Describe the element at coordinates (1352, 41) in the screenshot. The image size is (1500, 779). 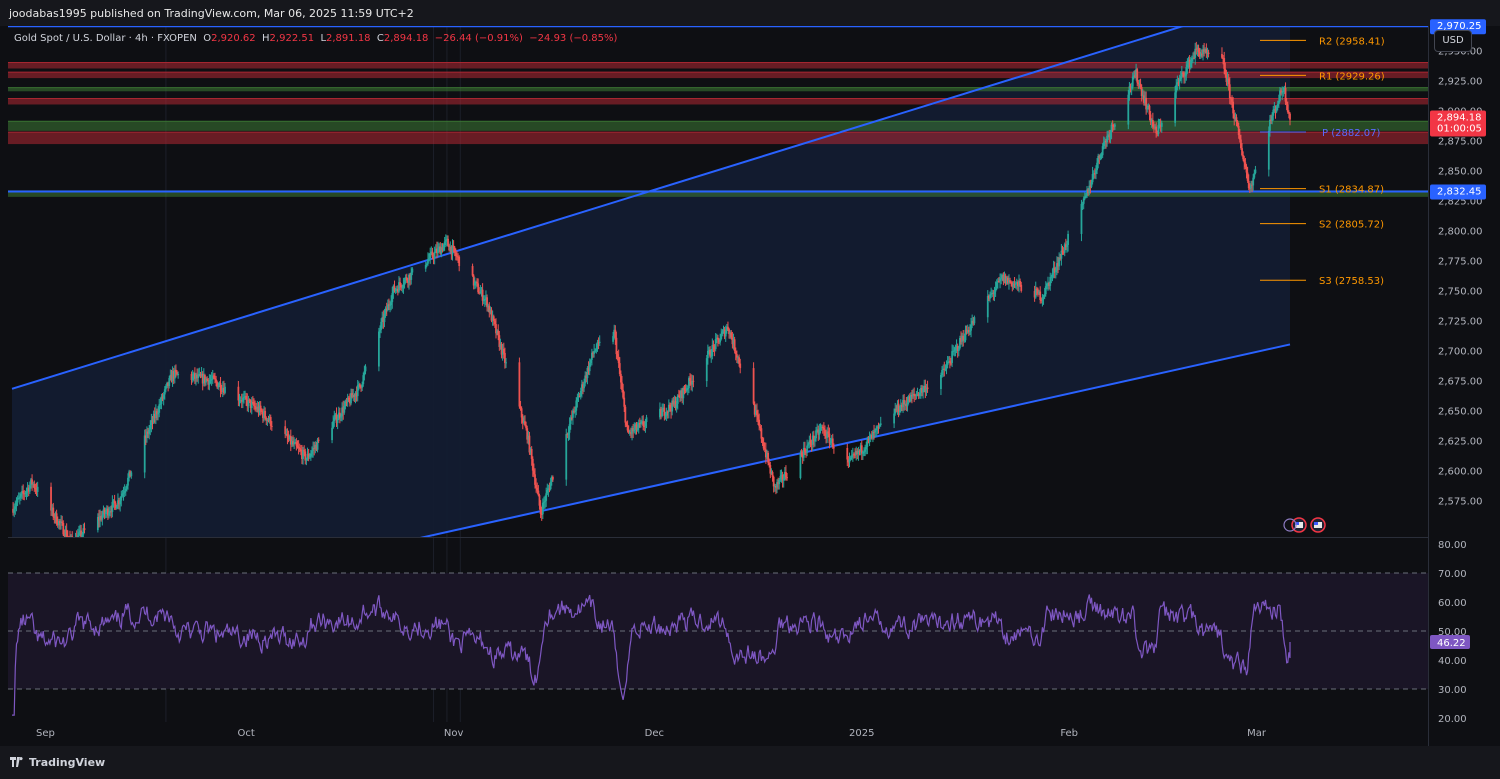
I see `pivot-label-r2: R2 (2958.41)` at that location.